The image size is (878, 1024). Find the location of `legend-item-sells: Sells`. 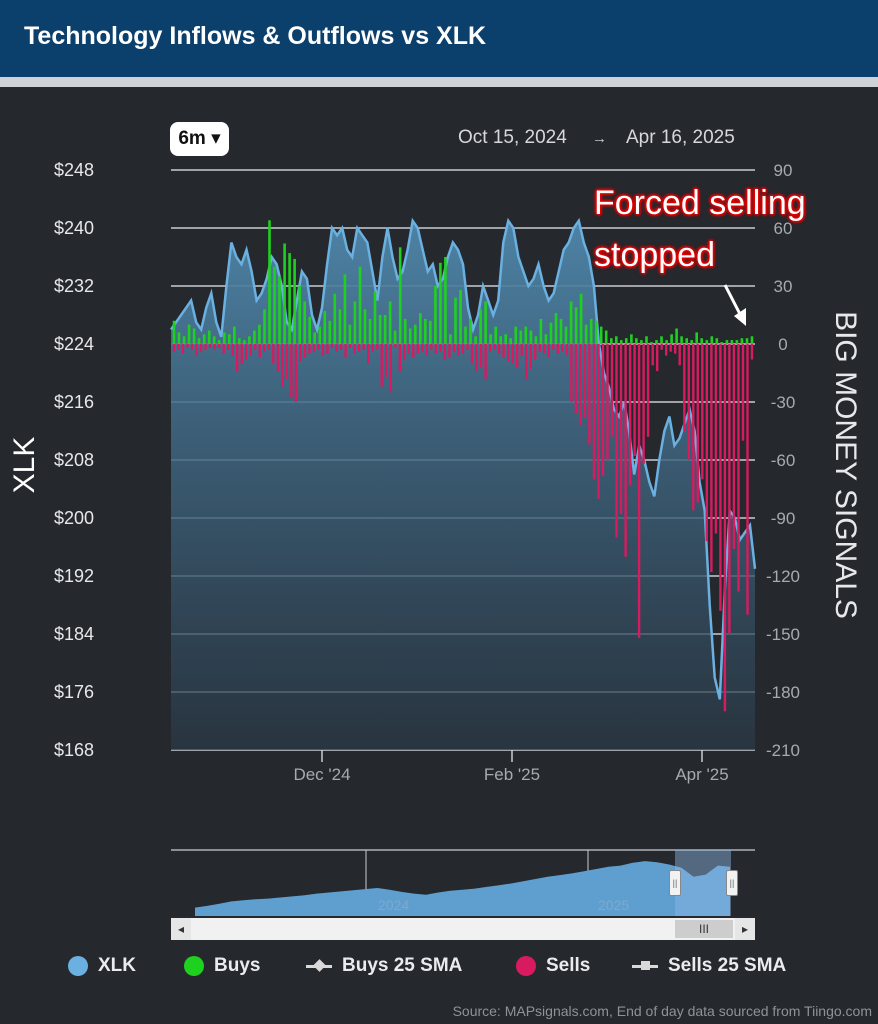

legend-item-sells: Sells is located at coordinates (553, 966).